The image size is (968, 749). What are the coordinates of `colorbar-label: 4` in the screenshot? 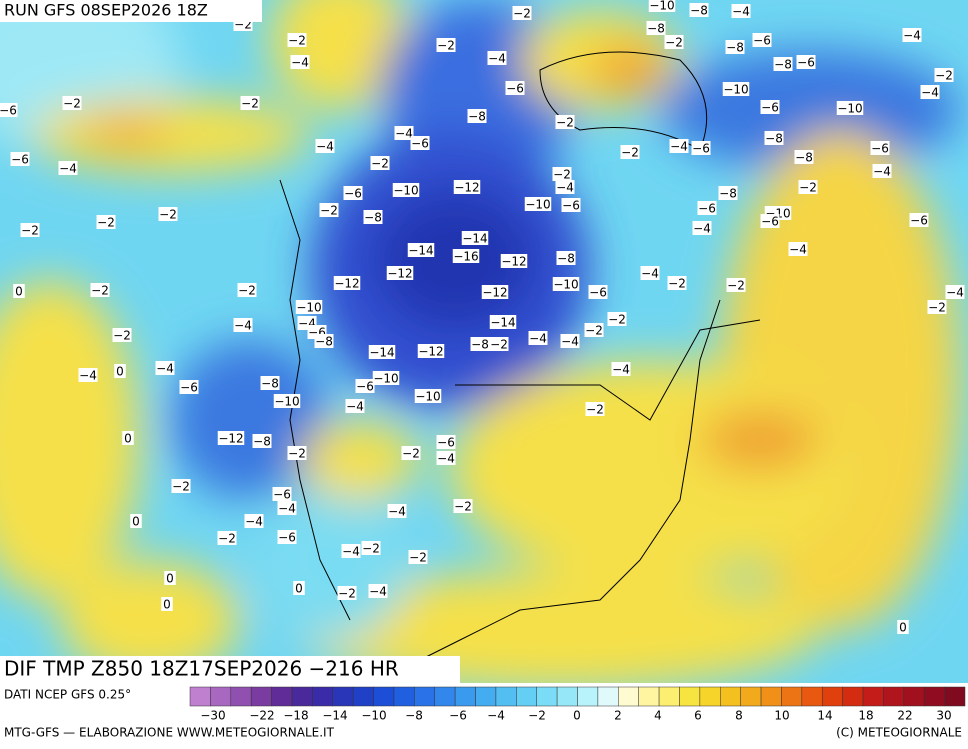 It's located at (658, 716).